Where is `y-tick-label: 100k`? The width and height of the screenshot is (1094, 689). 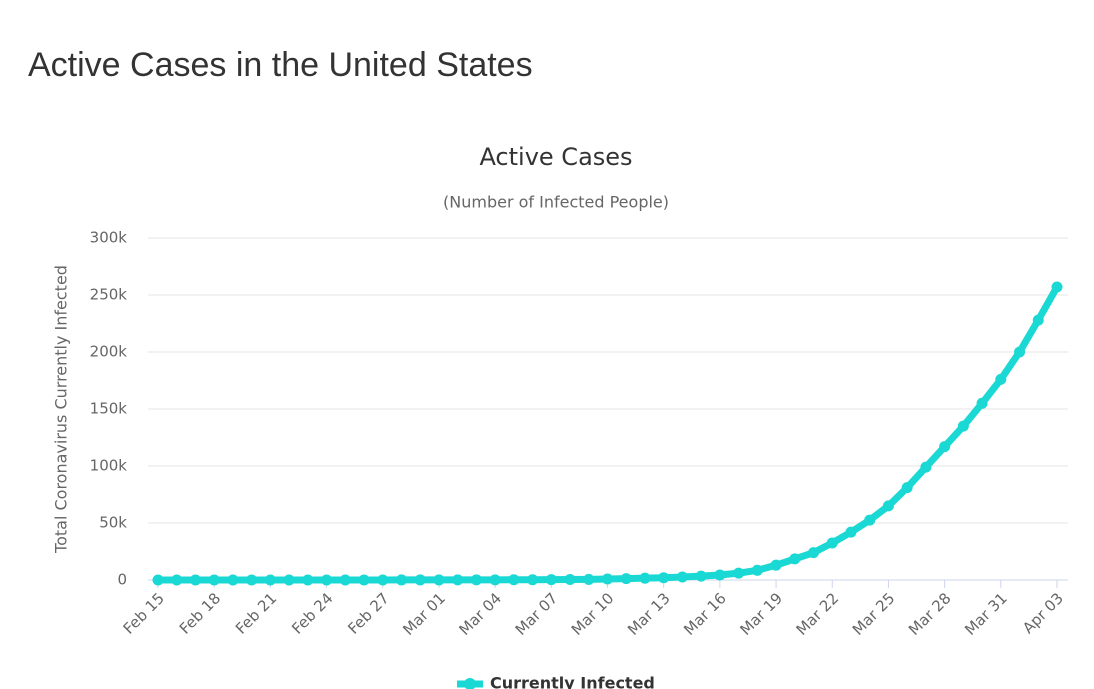 y-tick-label: 100k is located at coordinates (109, 466).